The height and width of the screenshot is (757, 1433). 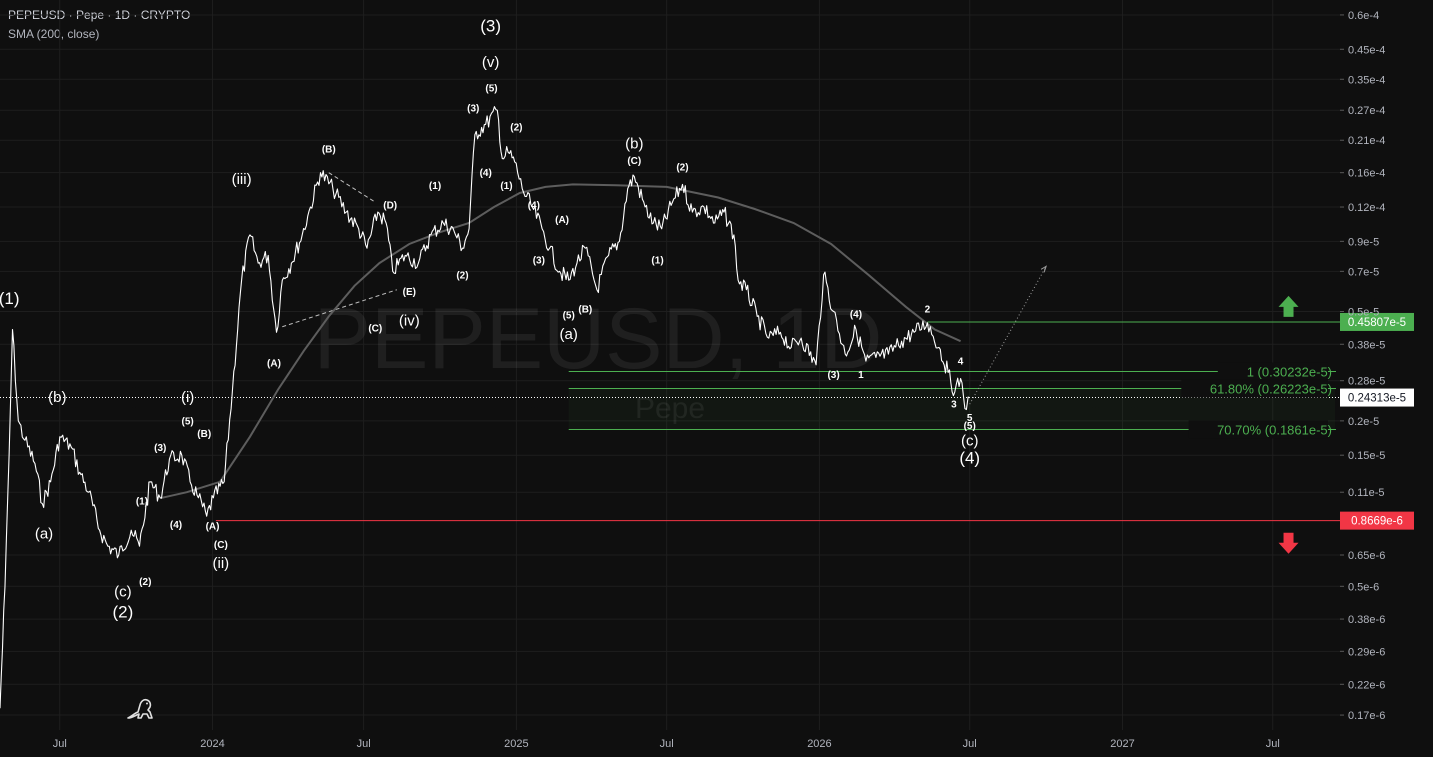 I want to click on time-tick-label: 2026, so click(x=819, y=744).